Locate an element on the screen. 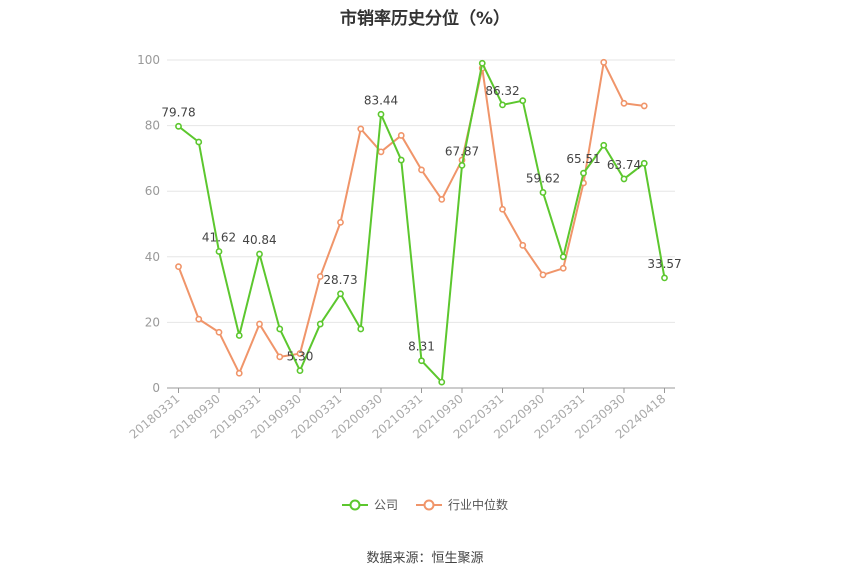  y-tick-label: 80 is located at coordinates (152, 126).